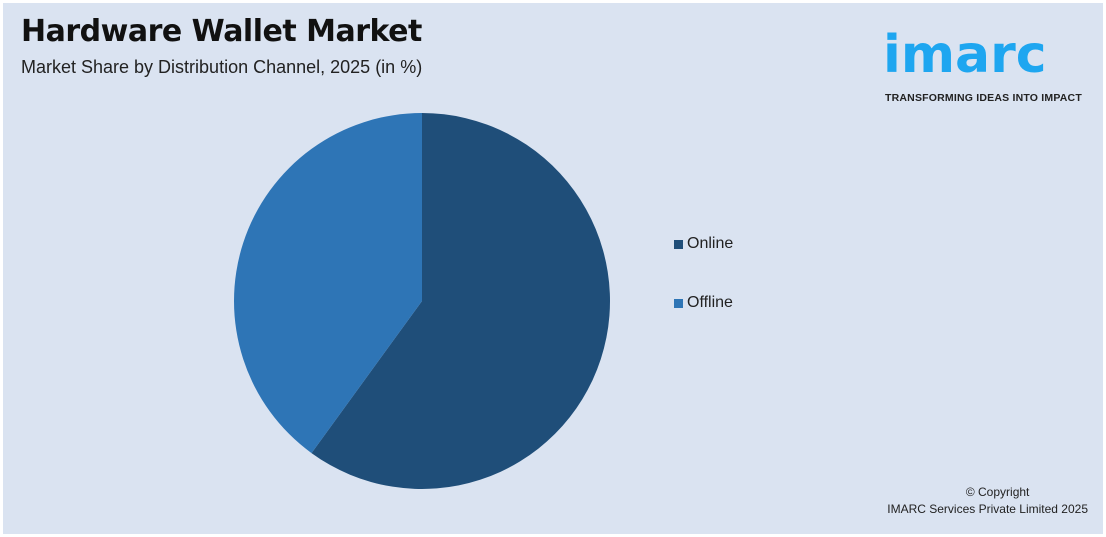 This screenshot has width=1106, height=537. What do you see at coordinates (965, 55) in the screenshot?
I see `logo-wordmark: imarc` at bounding box center [965, 55].